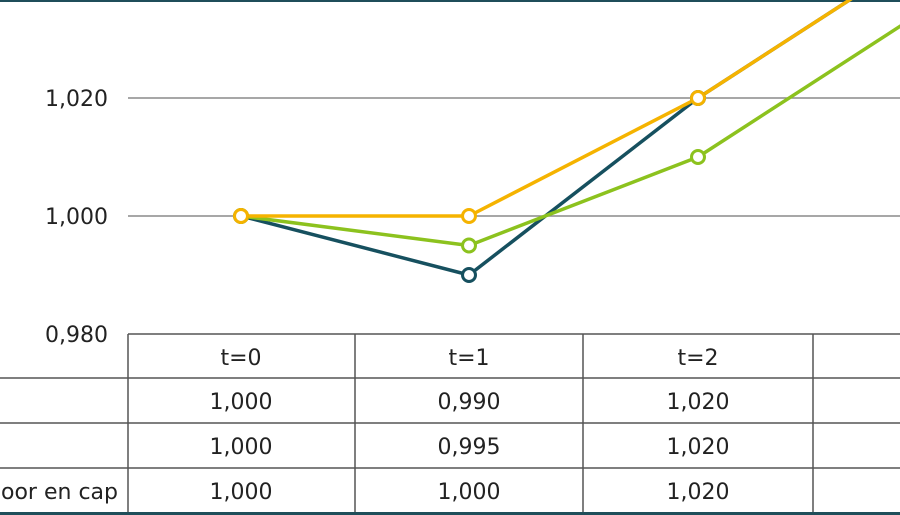 The height and width of the screenshot is (515, 900). What do you see at coordinates (468, 358) in the screenshot?
I see `table-header-cell: t=1` at bounding box center [468, 358].